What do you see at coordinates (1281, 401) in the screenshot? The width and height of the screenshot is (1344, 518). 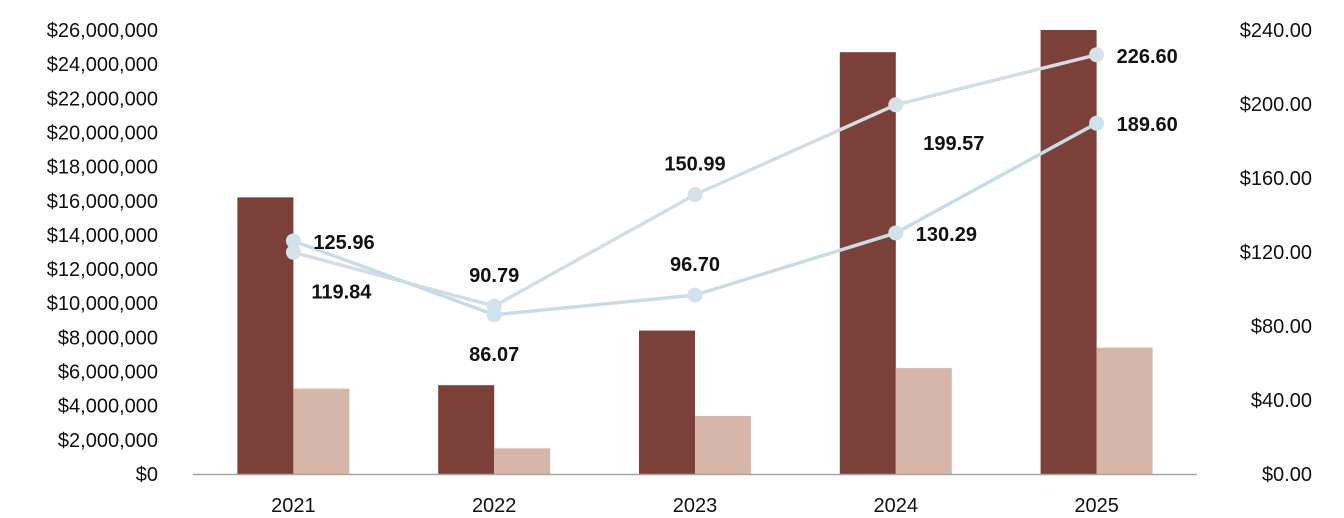 I see `right-axis-tick-label: $40.00` at bounding box center [1281, 401].